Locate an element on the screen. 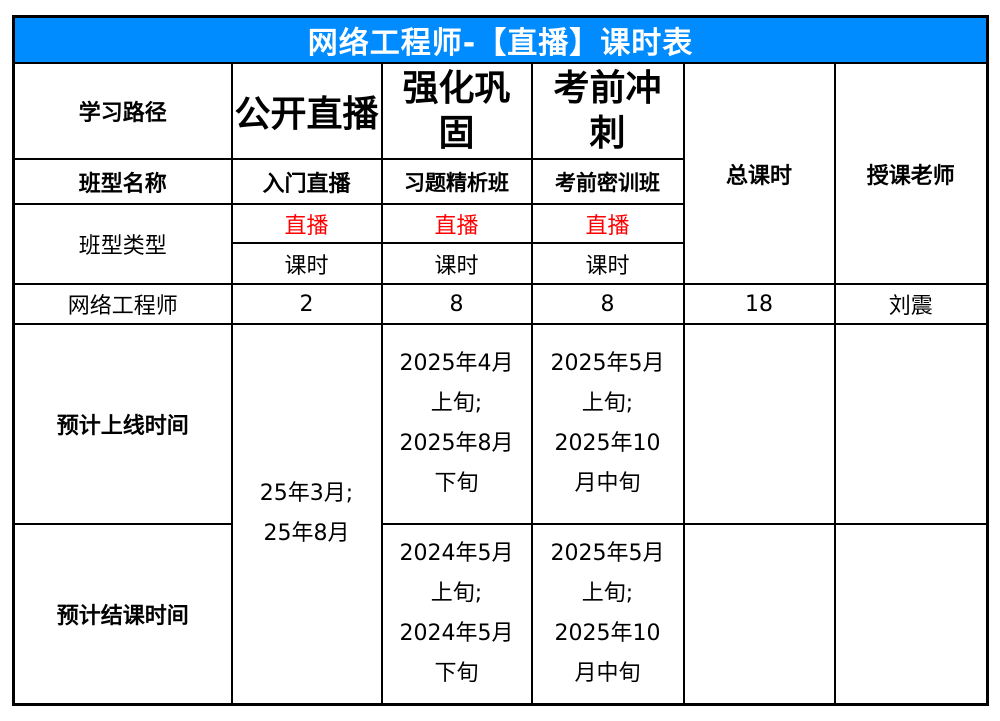  course-teacher: 刘震 is located at coordinates (911, 304).